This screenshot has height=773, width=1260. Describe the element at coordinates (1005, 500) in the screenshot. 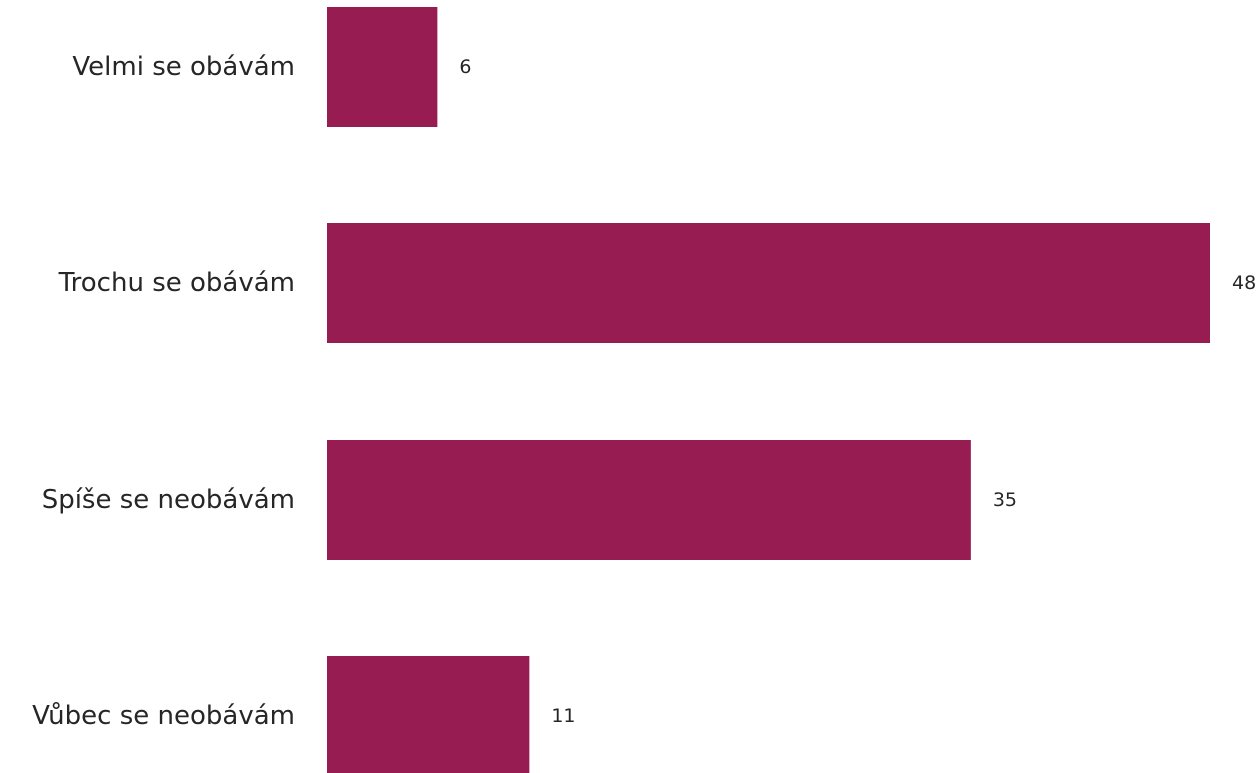

I see `value-label-2: 35` at that location.